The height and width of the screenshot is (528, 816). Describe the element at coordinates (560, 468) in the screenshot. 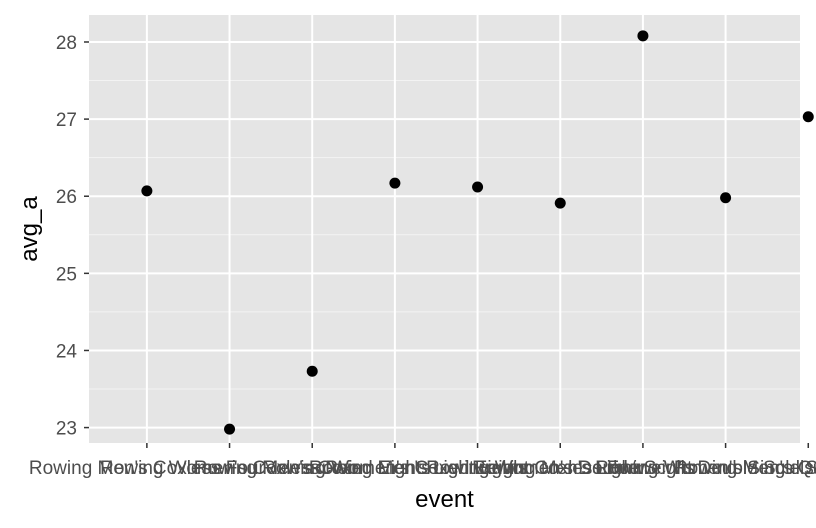

I see `x-tick-label: Rowing Women's Double Sculls` at that location.